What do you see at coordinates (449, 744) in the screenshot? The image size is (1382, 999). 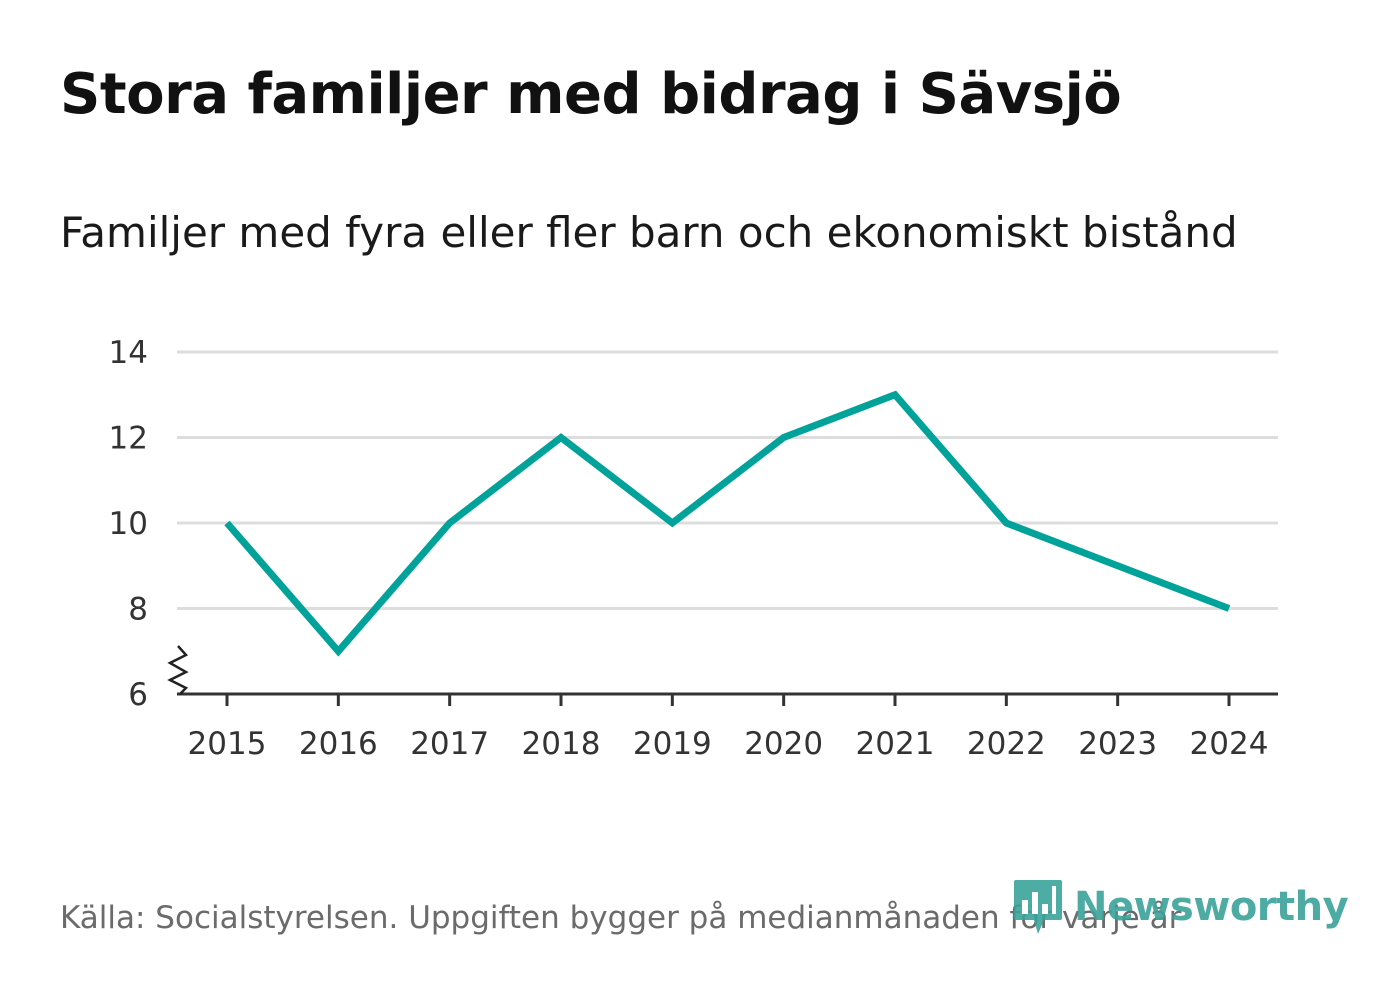 I see `x-tick-label: 2017` at bounding box center [449, 744].